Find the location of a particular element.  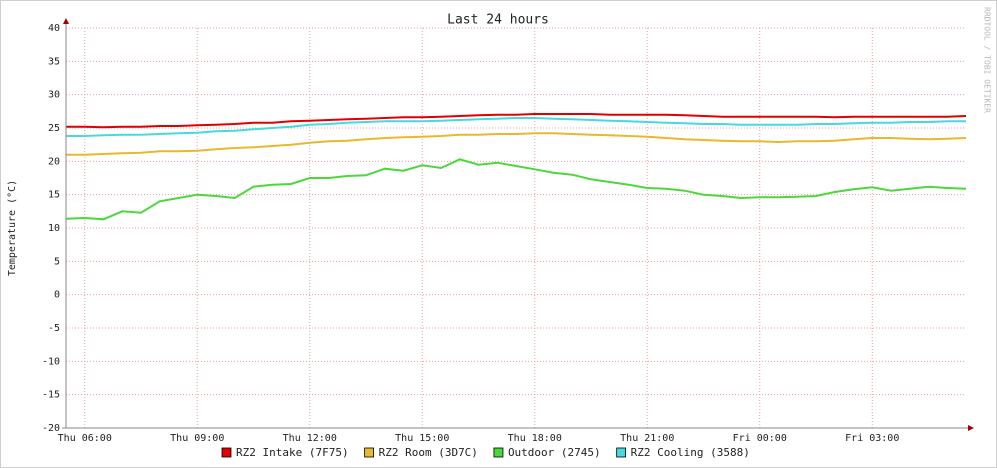

y-axis-label: Temperature (°C) is located at coordinates (12, 228).